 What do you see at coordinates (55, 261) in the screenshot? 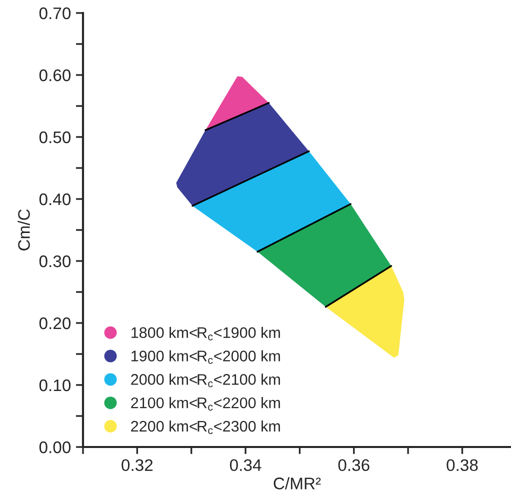
I see `y-tick-label: 0.30` at bounding box center [55, 261].